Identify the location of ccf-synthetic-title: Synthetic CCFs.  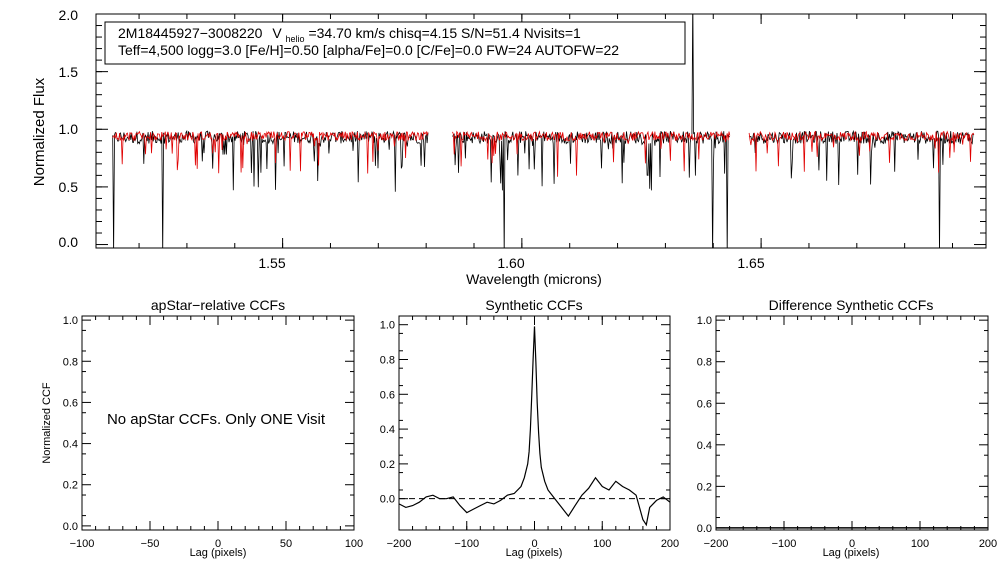
(533, 305).